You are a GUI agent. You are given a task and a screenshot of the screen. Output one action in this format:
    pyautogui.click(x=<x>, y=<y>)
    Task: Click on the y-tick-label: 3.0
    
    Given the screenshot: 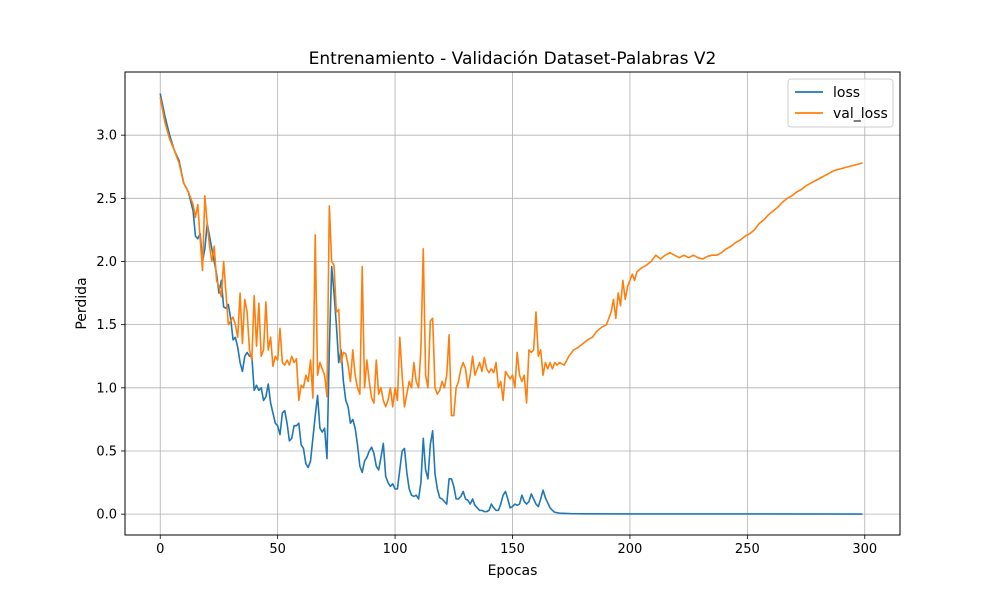 What is the action you would take?
    pyautogui.click(x=106, y=136)
    